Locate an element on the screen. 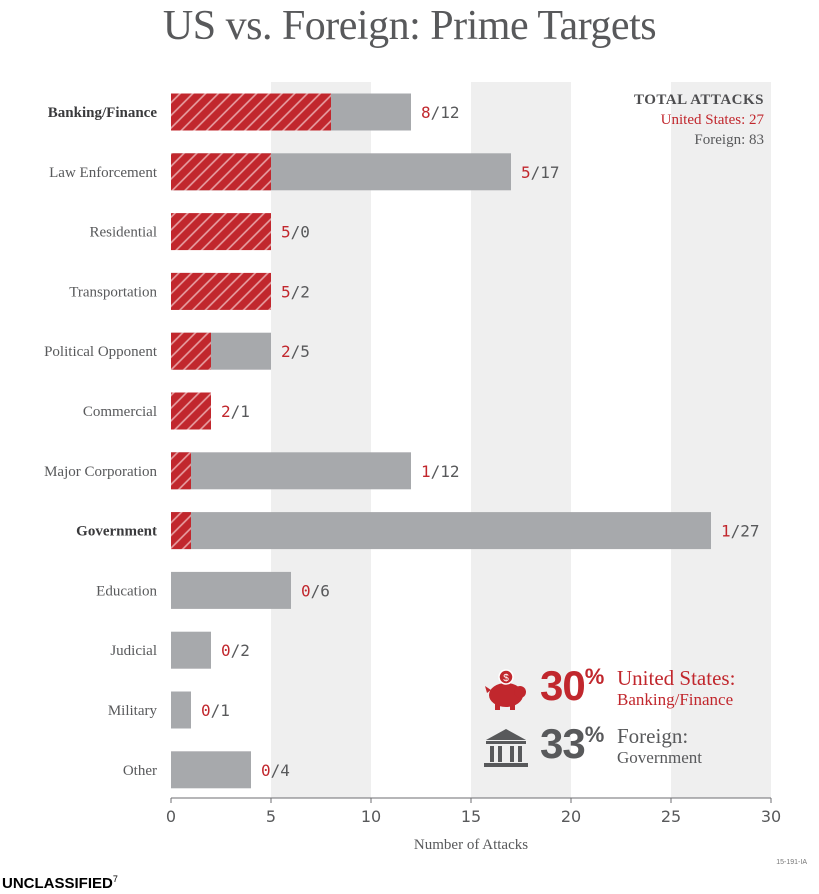  document-code: 15-191-IA is located at coordinates (791, 862).